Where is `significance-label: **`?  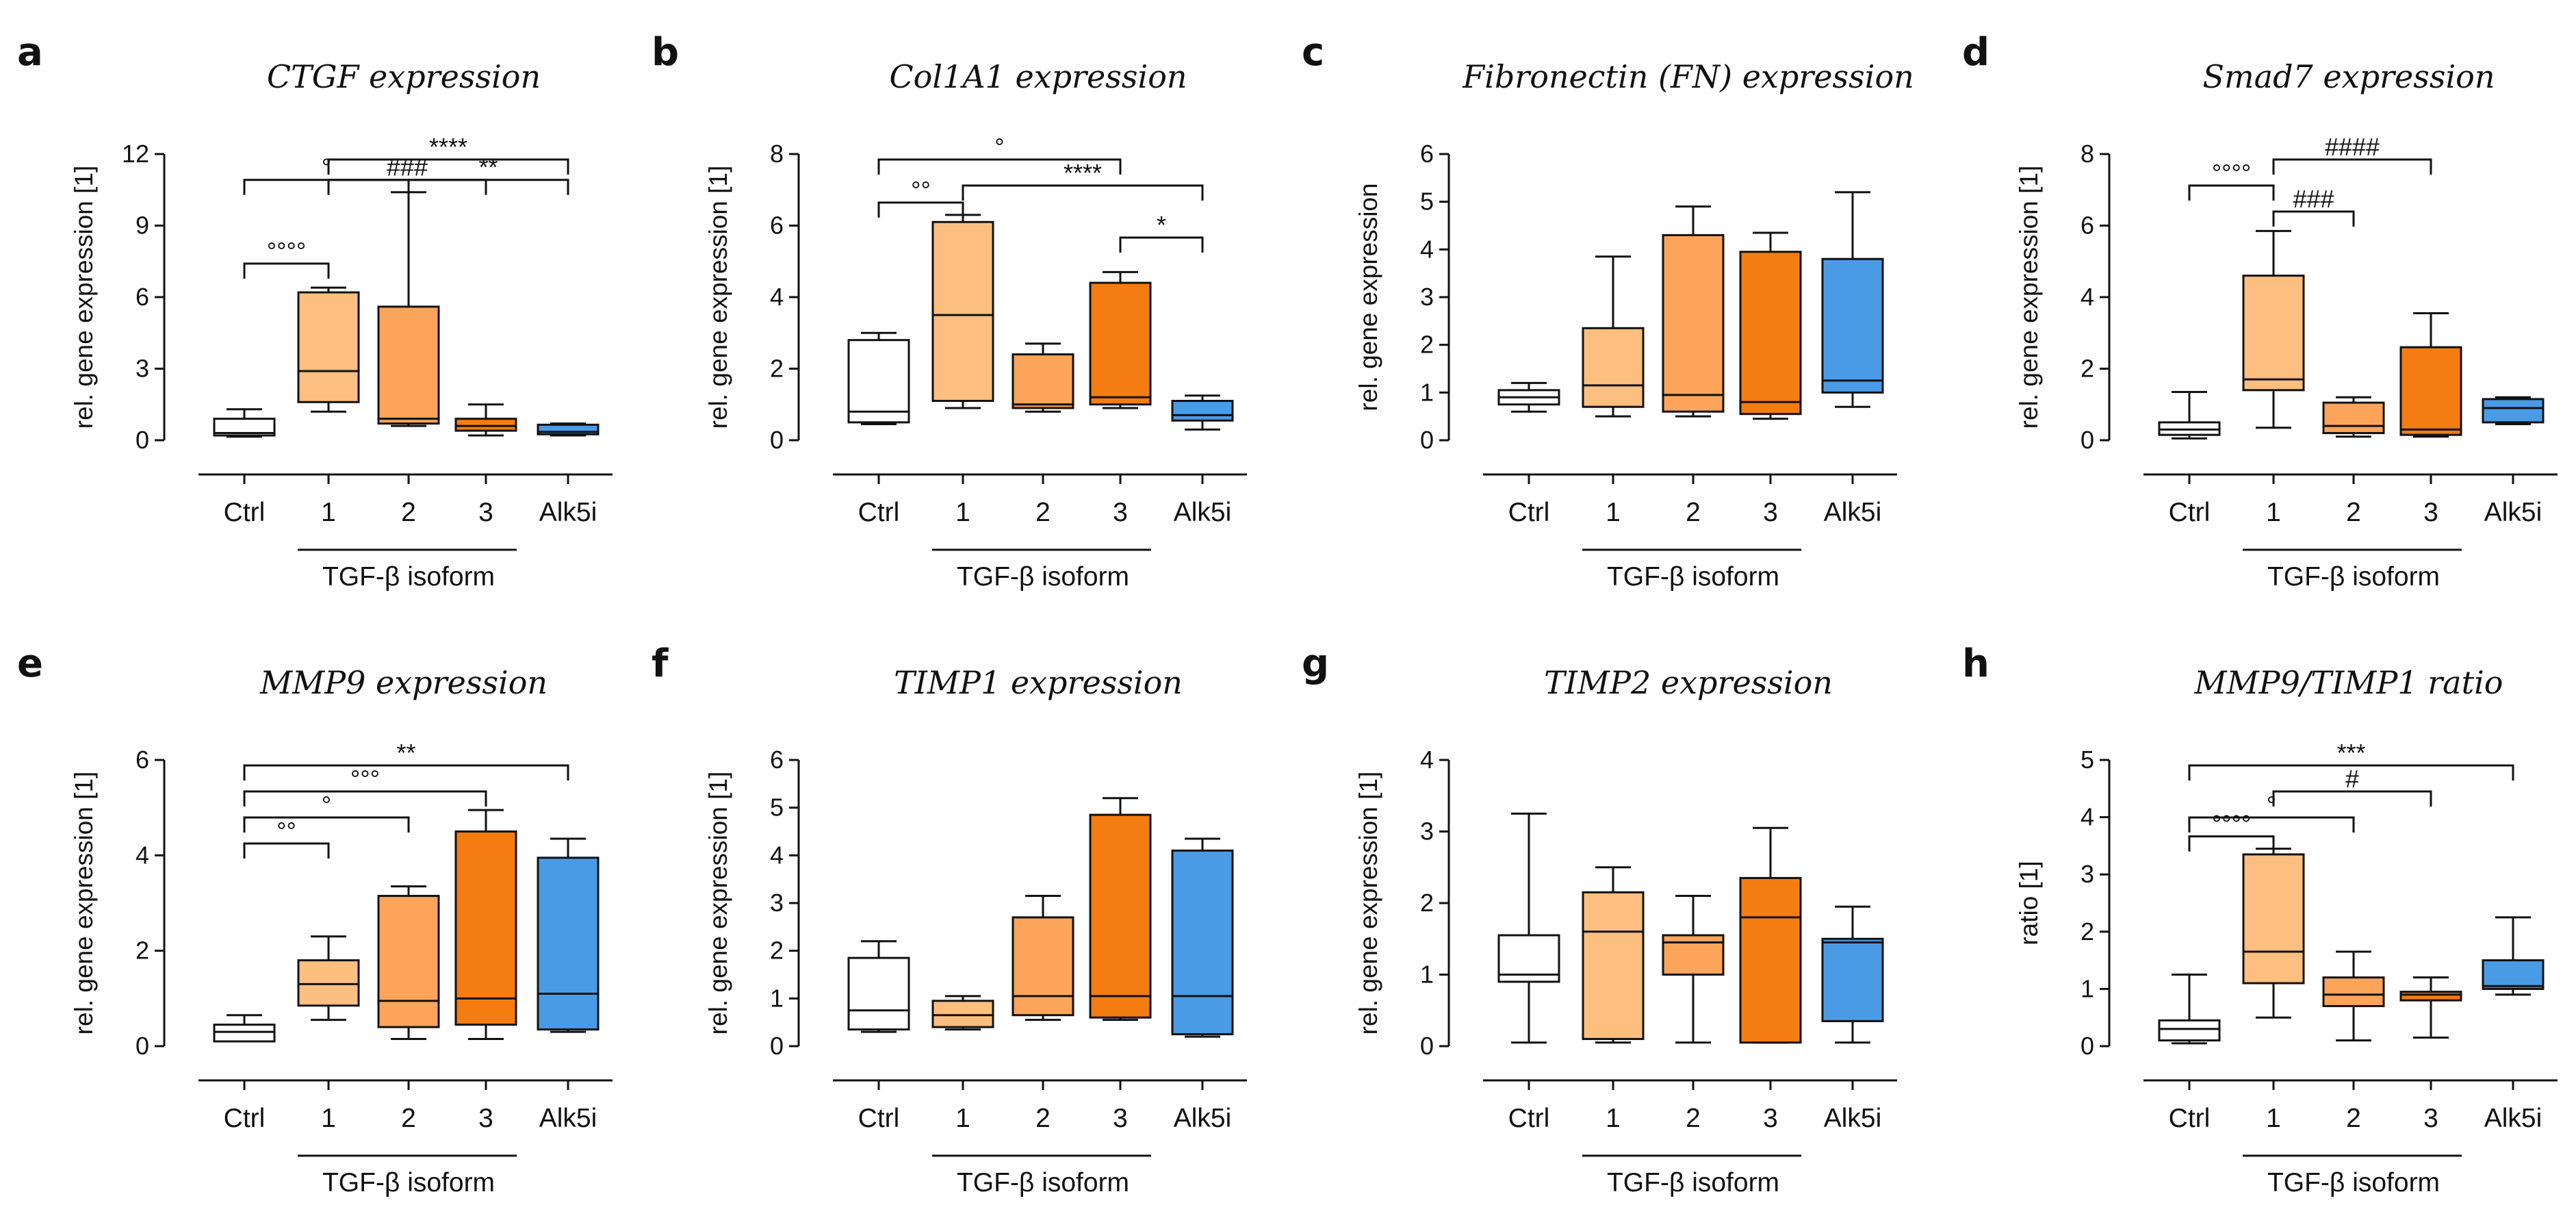 significance-label: ** is located at coordinates (406, 753).